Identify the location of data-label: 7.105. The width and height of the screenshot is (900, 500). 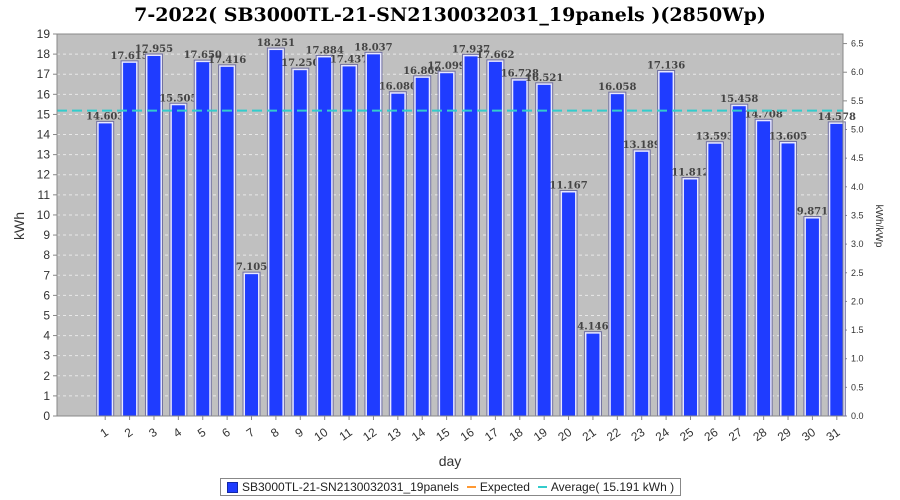
(251, 267).